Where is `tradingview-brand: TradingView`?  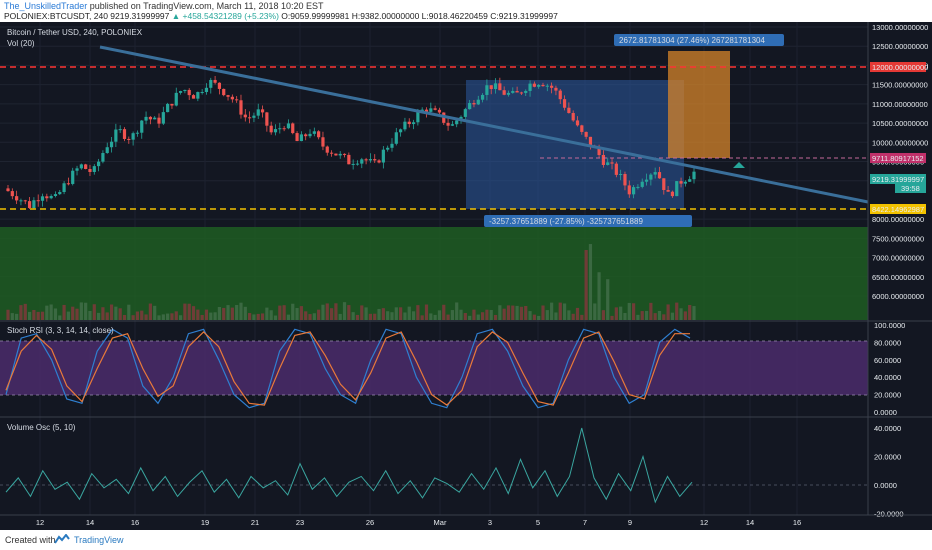
tradingview-brand: TradingView is located at coordinates (99, 540).